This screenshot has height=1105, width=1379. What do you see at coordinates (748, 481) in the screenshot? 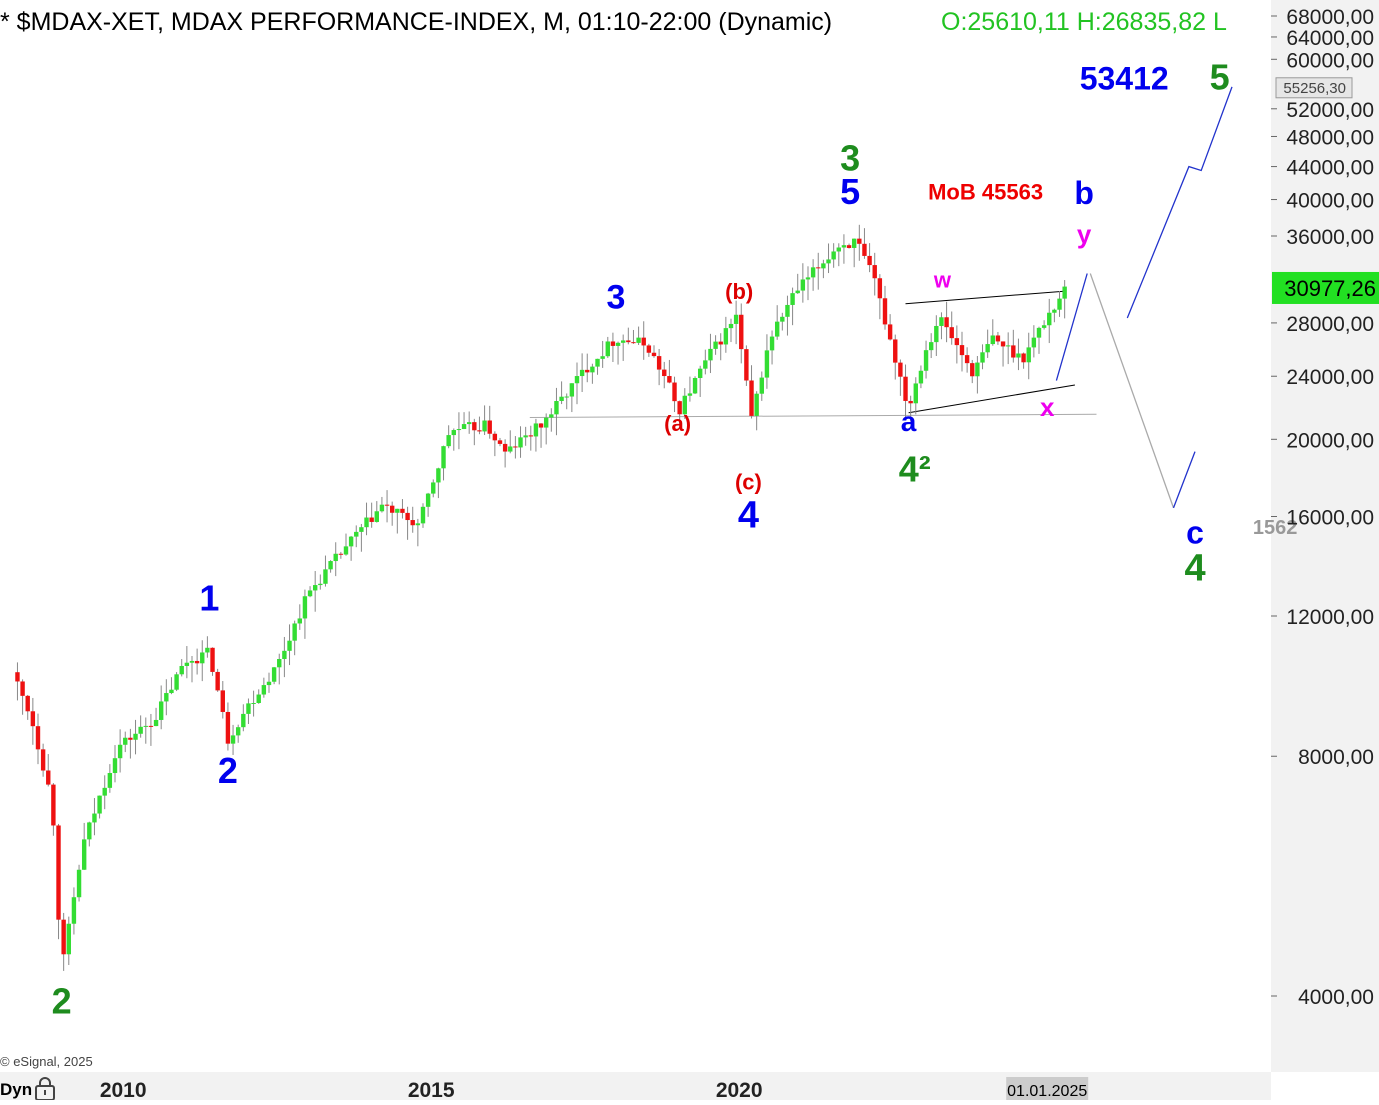
I see `wave-label: (c)` at bounding box center [748, 481].